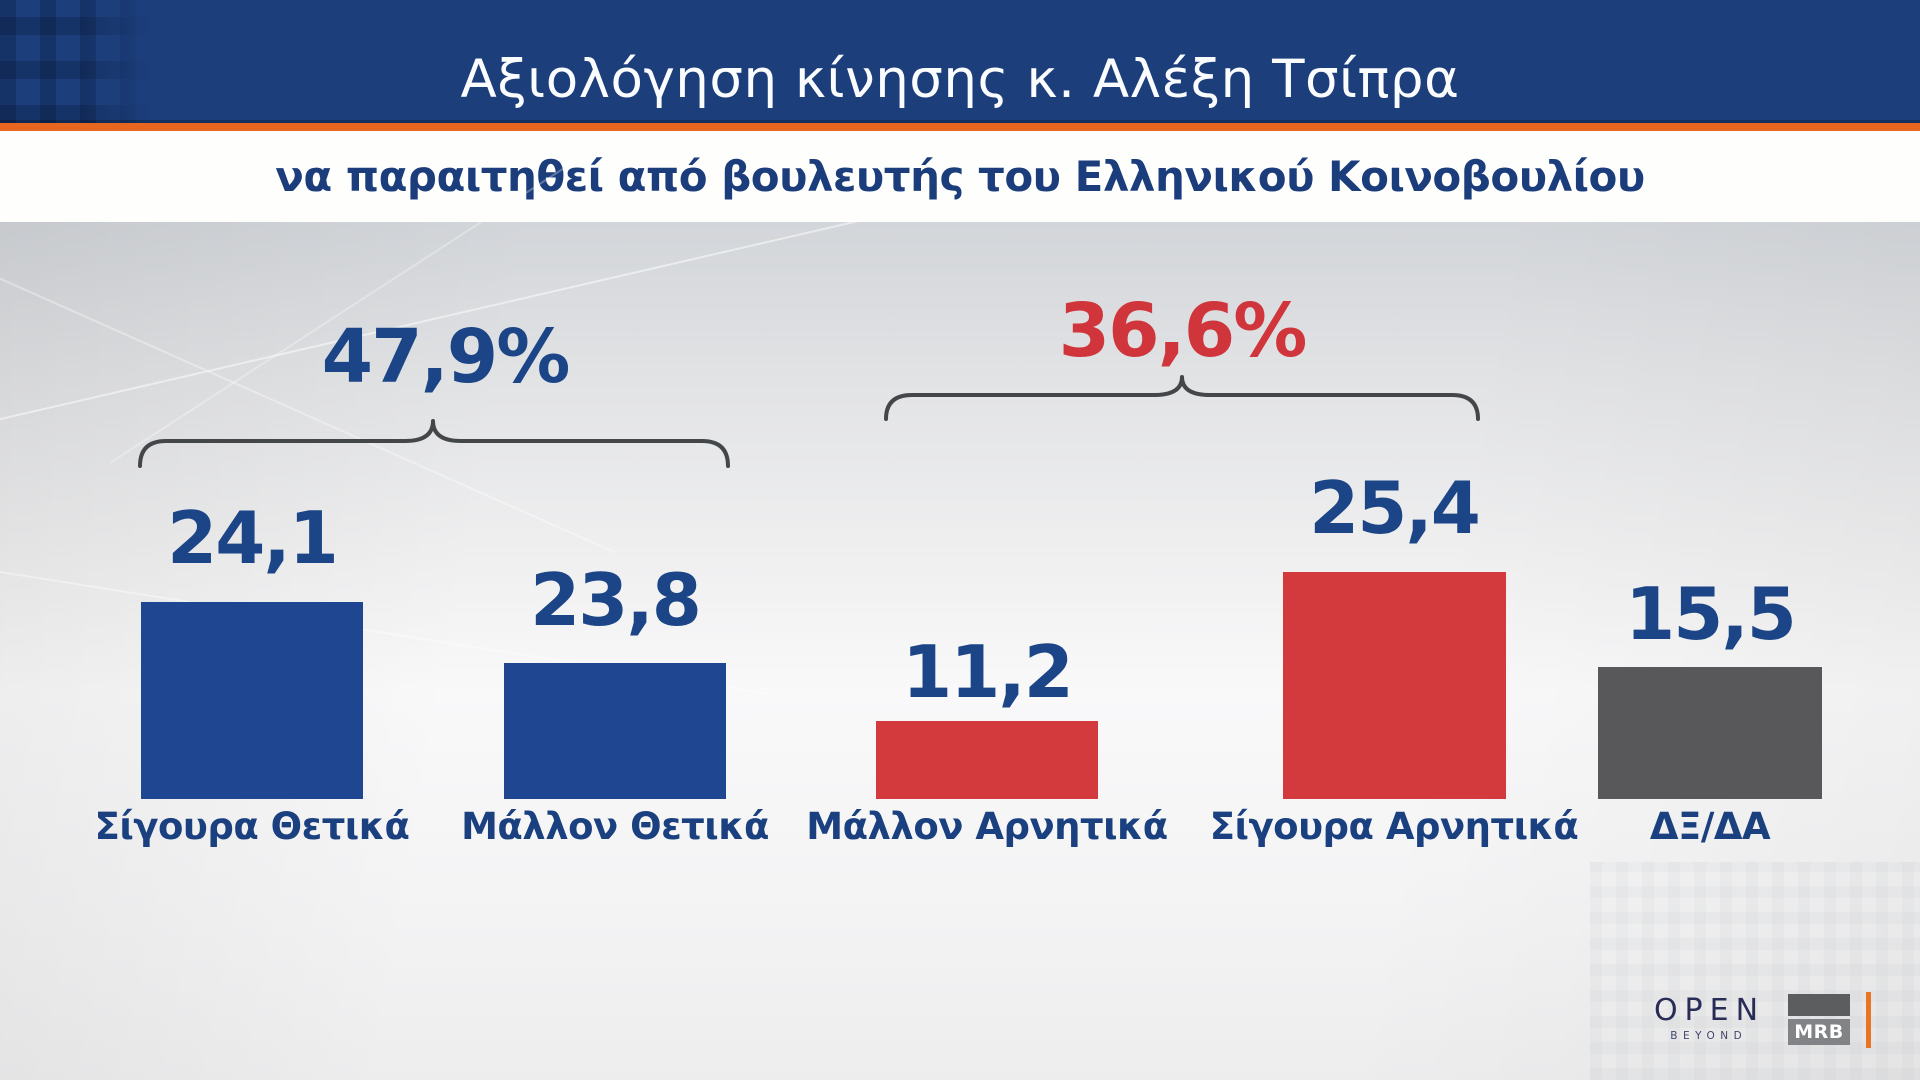  Describe the element at coordinates (809, 421) in the screenshot. I see `group-braces` at that location.